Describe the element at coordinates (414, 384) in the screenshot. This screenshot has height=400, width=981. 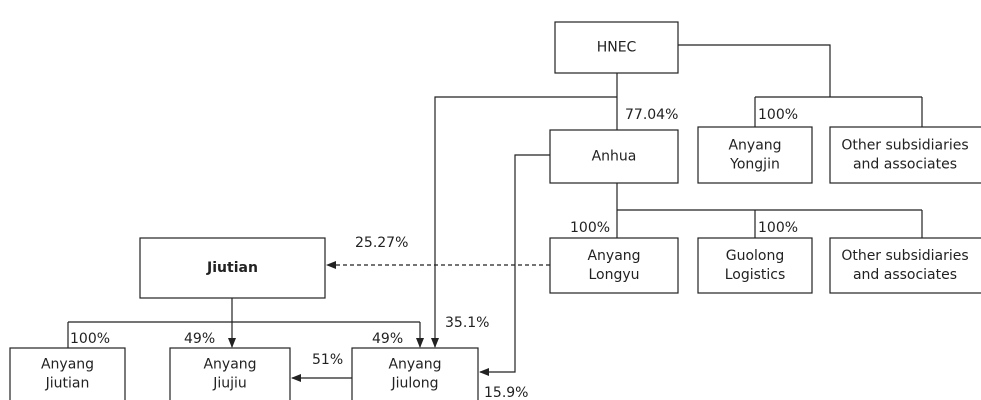
I see `node-label: Jiulong` at that location.